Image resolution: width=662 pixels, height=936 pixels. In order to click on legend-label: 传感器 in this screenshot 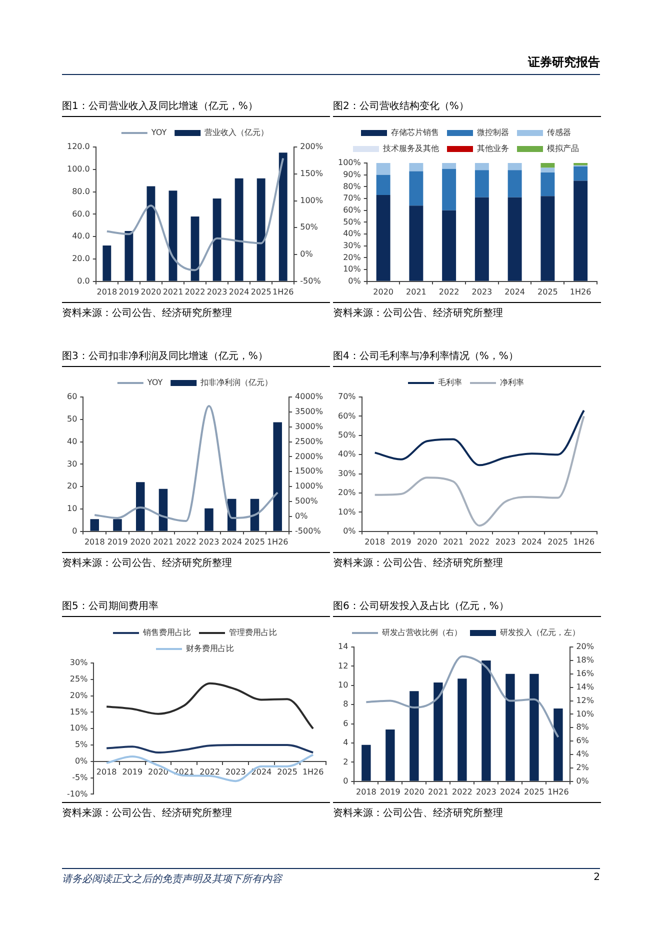, I will do `click(559, 133)`.